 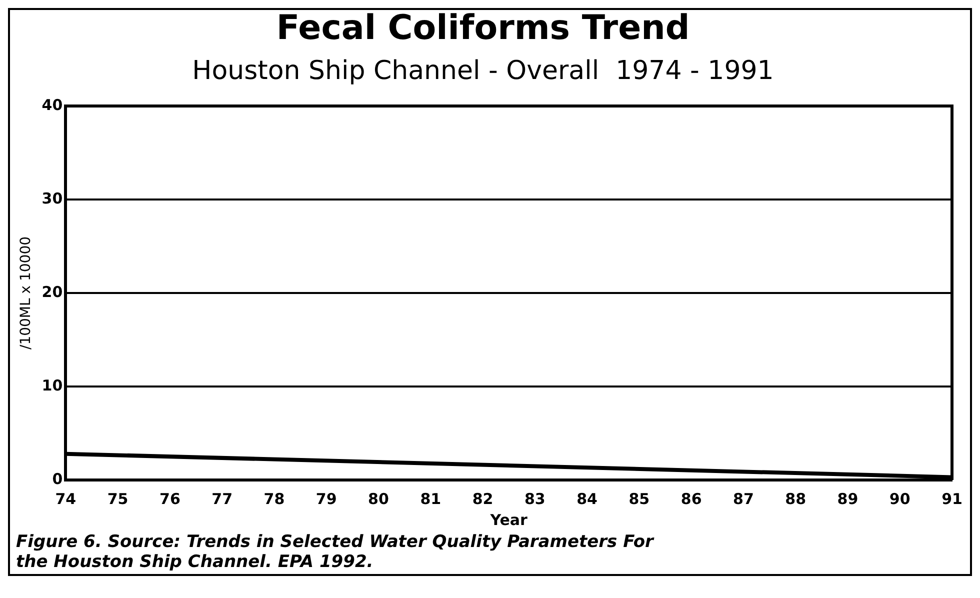 What do you see at coordinates (52, 291) in the screenshot?
I see `y-tick-label: 20` at bounding box center [52, 291].